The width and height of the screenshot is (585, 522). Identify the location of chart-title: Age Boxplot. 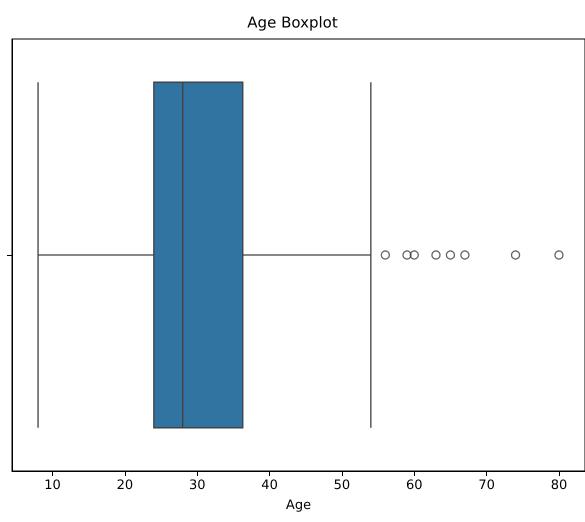
(292, 23).